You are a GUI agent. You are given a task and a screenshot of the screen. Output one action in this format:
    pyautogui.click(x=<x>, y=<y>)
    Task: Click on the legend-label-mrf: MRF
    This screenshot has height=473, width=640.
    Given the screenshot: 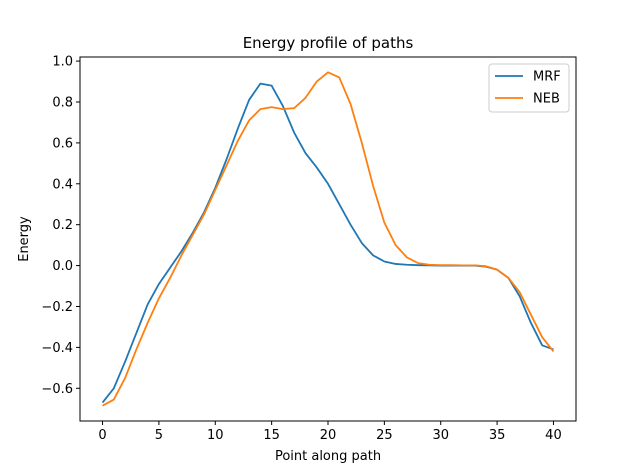 What is the action you would take?
    pyautogui.click(x=547, y=77)
    